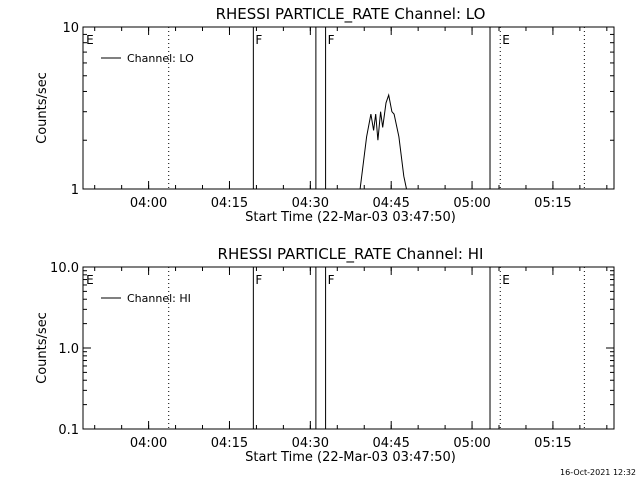 This screenshot has height=480, width=640. Describe the element at coordinates (383, 141) in the screenshot. I see `series-line` at that location.